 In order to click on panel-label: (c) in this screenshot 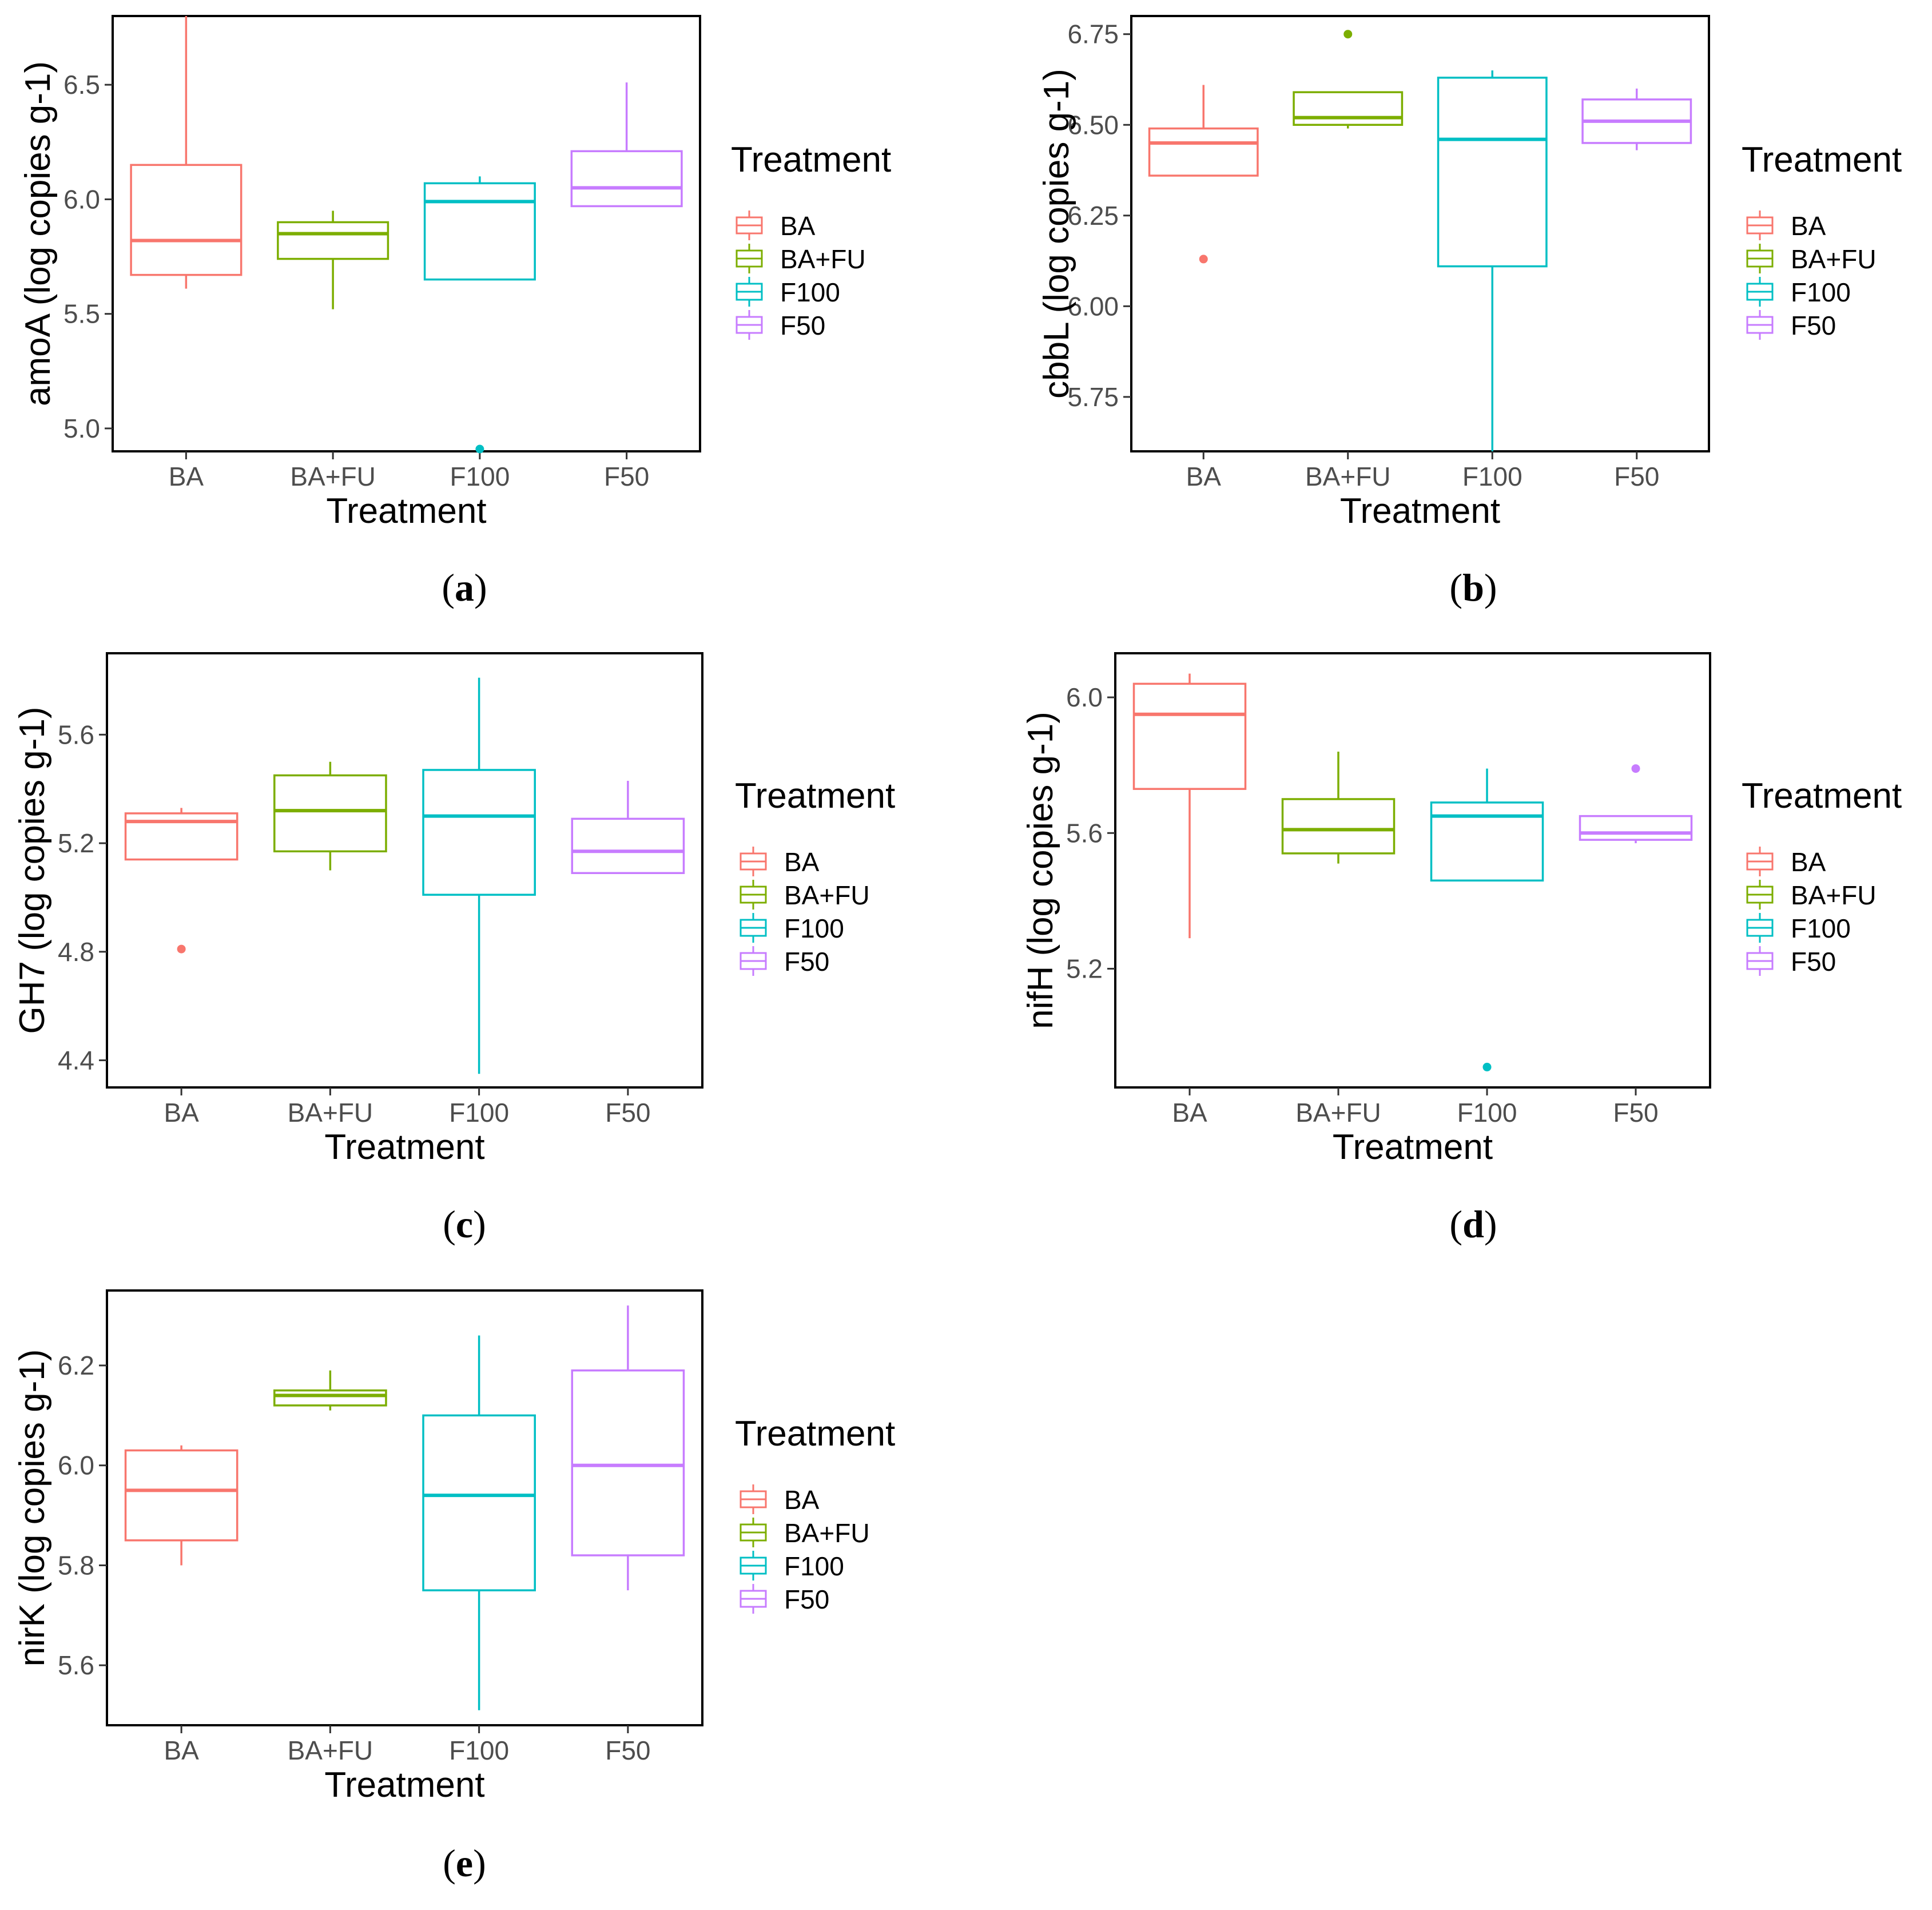, I will do `click(465, 1224)`.